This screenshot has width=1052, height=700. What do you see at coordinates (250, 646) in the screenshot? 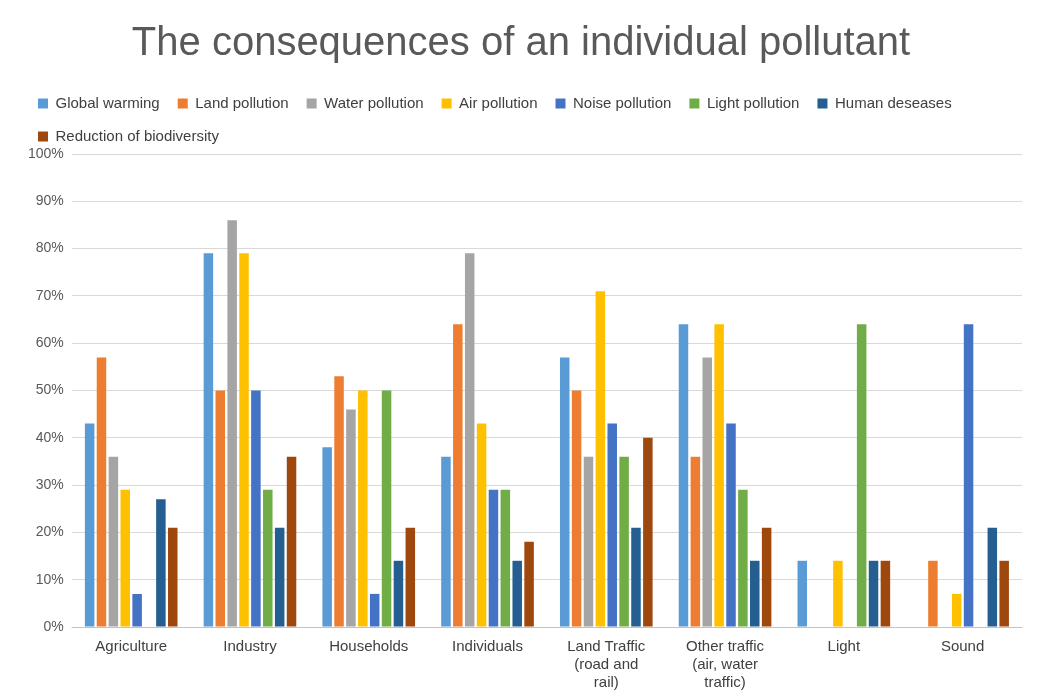
I see `x-tick-label: Industry` at bounding box center [250, 646].